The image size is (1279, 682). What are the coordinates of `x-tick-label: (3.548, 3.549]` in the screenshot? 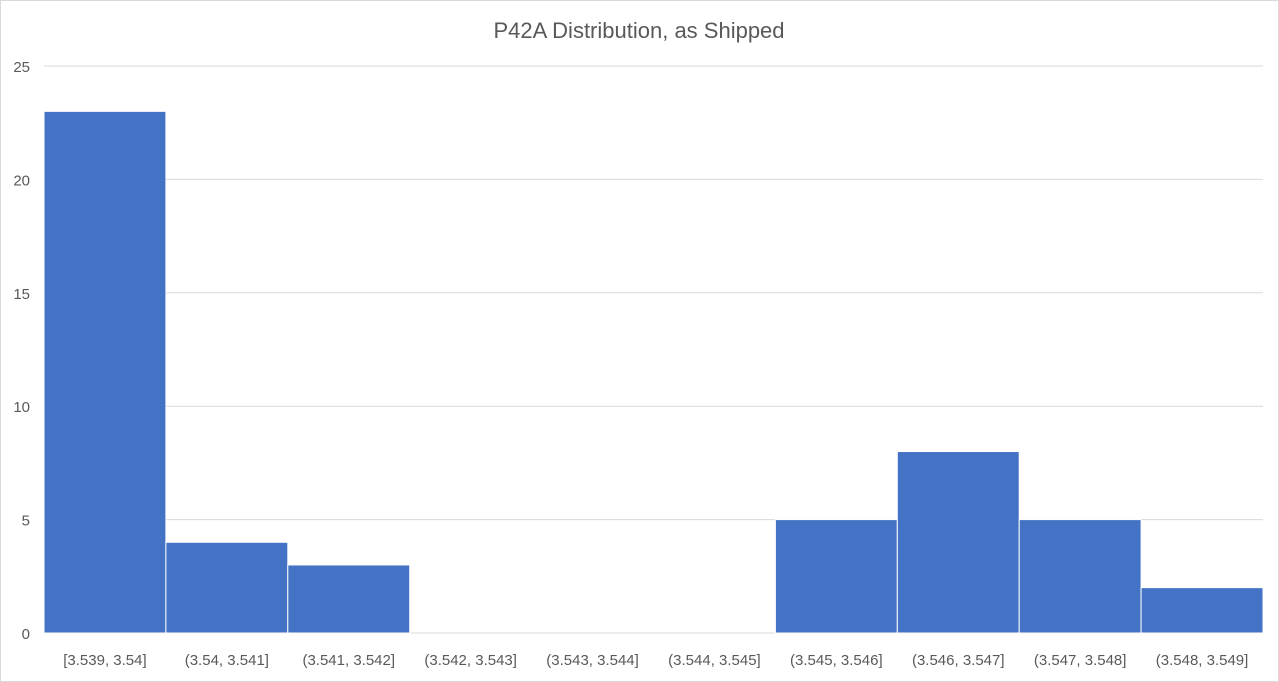 It's located at (1202, 660).